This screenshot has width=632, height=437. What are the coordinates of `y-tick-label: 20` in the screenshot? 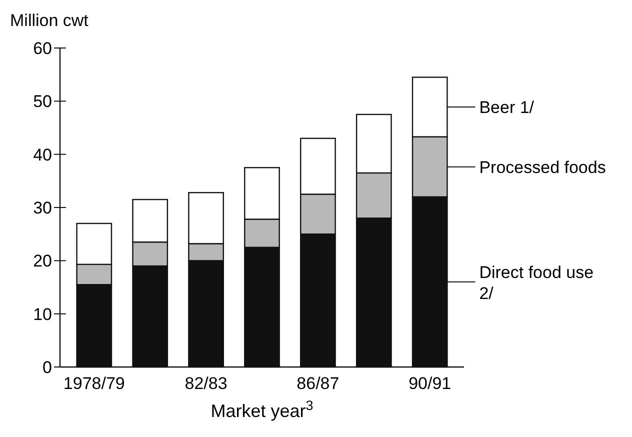 It's located at (42, 261).